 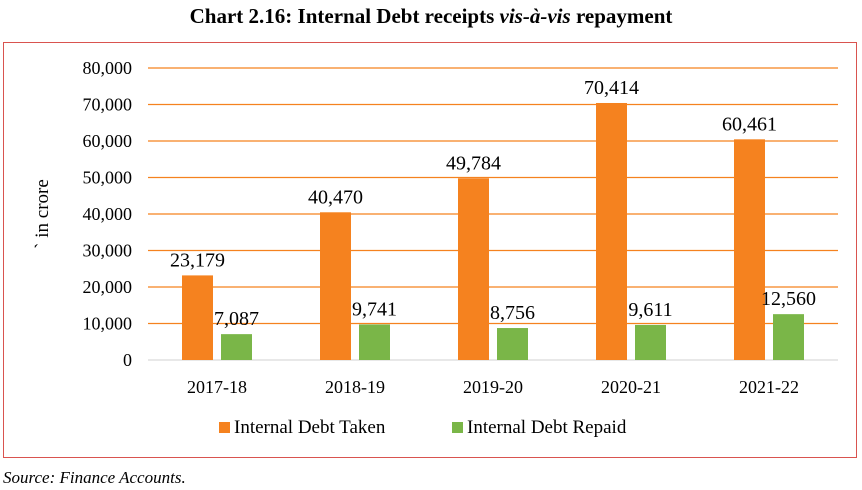 I want to click on title-suffix: repayment, so click(x=621, y=16).